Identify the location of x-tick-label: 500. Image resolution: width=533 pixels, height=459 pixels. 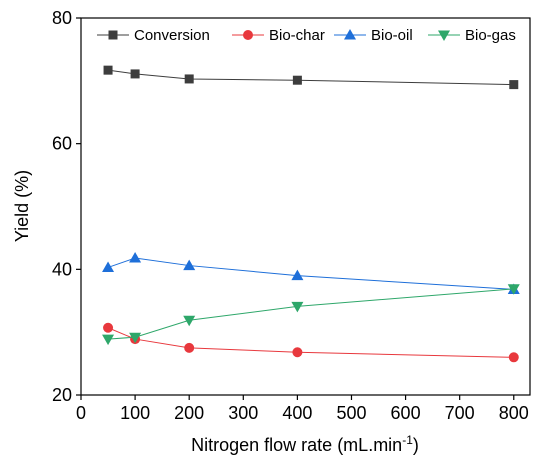
(351, 413).